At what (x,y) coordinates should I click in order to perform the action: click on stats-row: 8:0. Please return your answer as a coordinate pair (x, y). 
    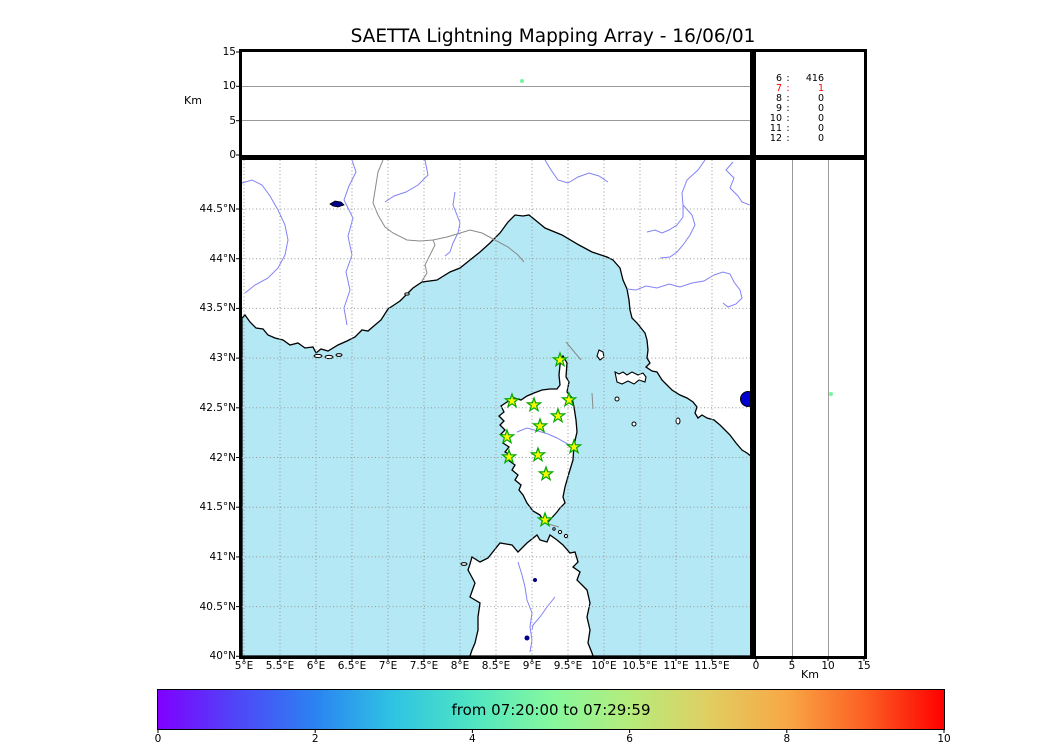
    Looking at the image, I should click on (799, 98).